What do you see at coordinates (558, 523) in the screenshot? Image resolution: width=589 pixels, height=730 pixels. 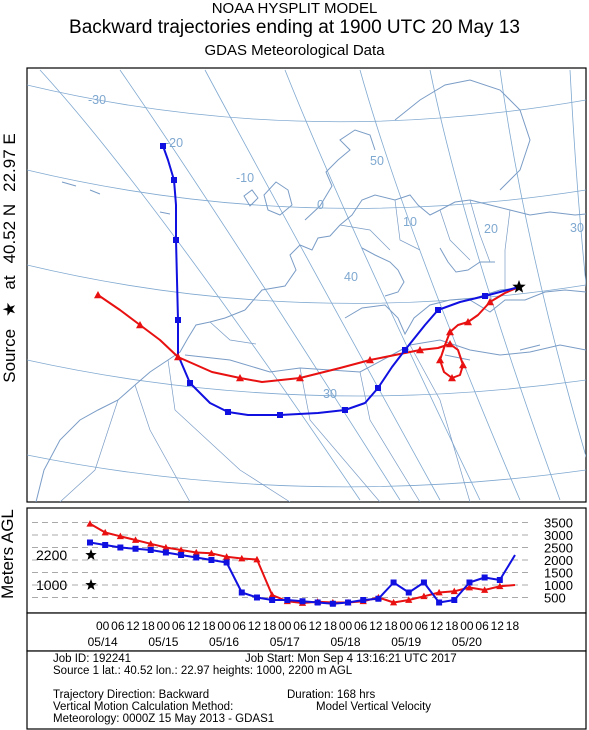 I see `y-tick-label: 3500` at bounding box center [558, 523].